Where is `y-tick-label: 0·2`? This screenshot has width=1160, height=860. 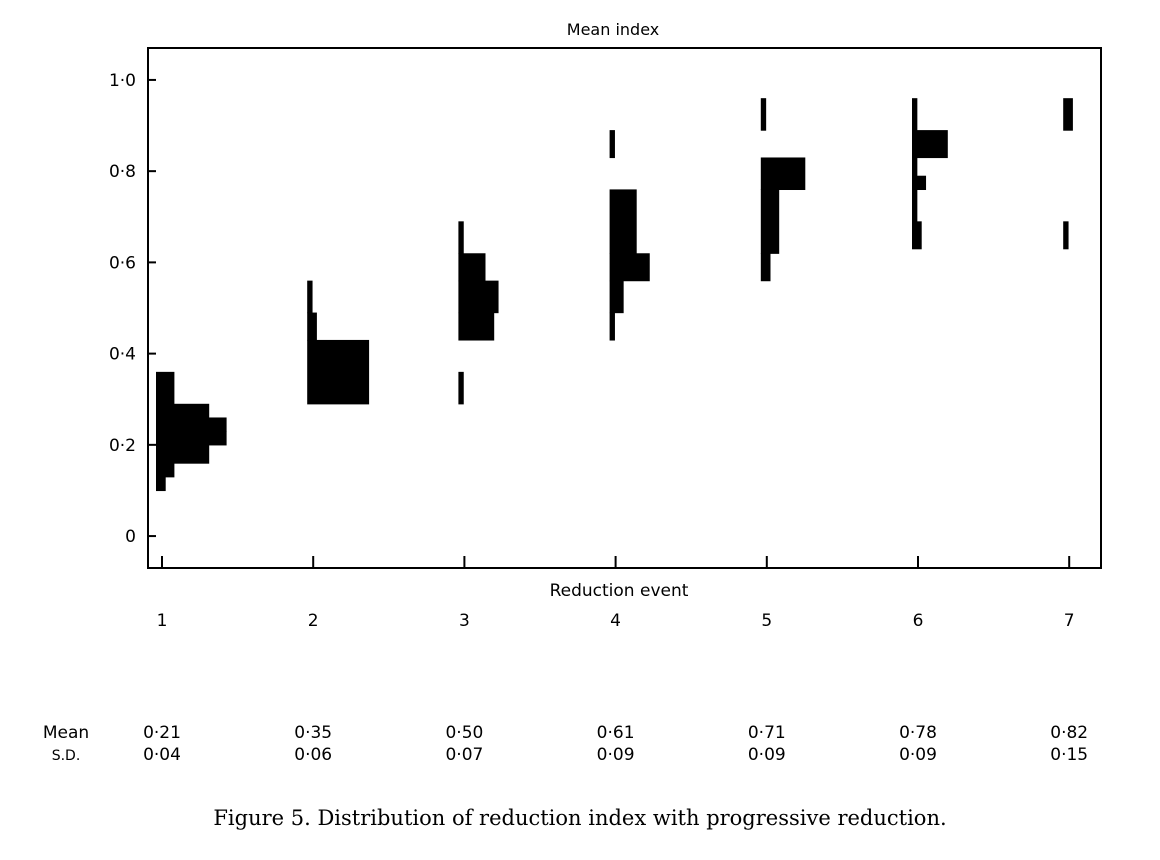 y-tick-label: 0·2 is located at coordinates (122, 446).